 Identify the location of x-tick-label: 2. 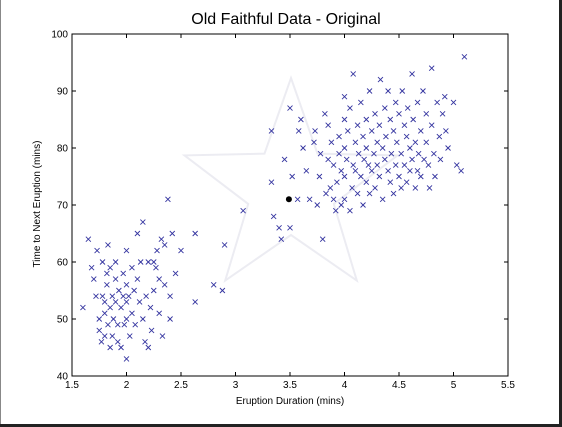
(127, 385).